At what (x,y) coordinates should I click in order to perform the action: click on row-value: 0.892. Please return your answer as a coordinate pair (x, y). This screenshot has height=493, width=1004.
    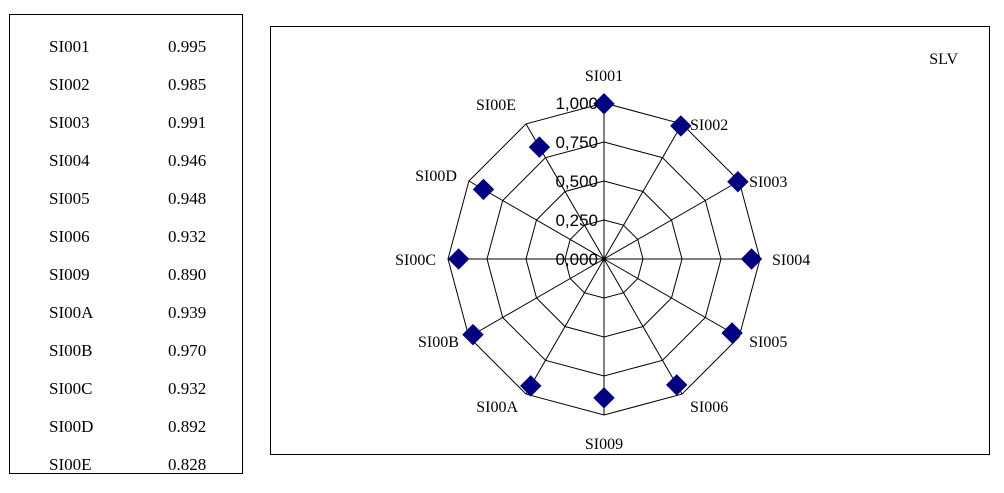
    Looking at the image, I should click on (187, 426).